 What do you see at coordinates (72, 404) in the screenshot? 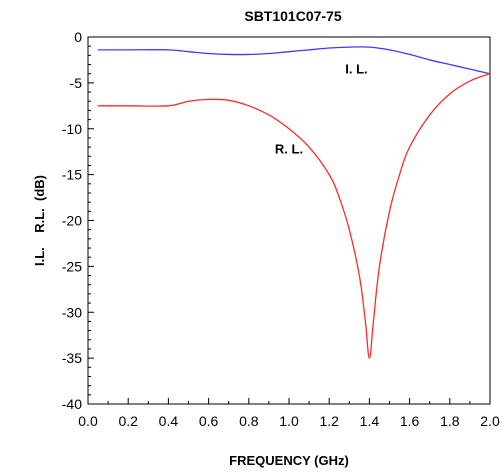
I see `y-tick-label: -40` at bounding box center [72, 404].